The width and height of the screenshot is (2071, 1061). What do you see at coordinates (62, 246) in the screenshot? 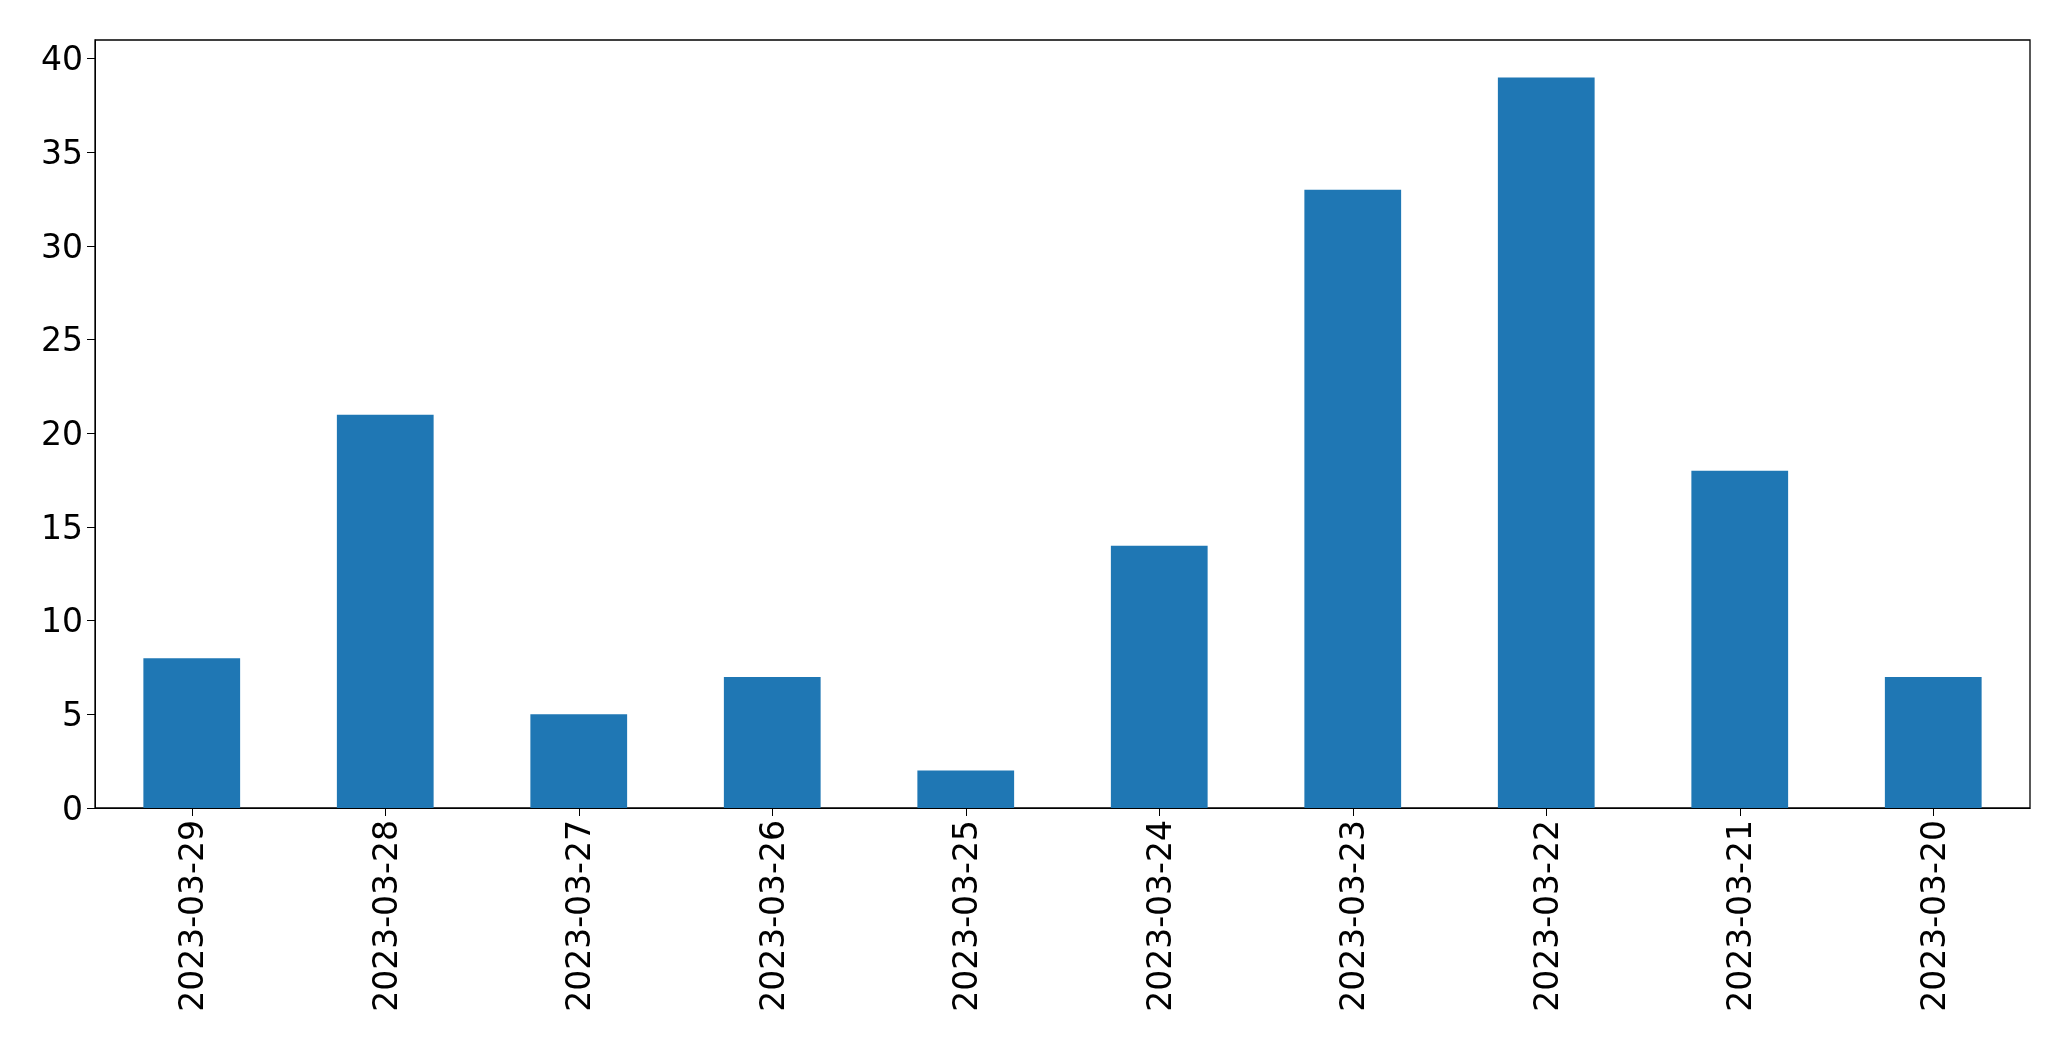
I see `y-tick-label: 30` at bounding box center [62, 246].